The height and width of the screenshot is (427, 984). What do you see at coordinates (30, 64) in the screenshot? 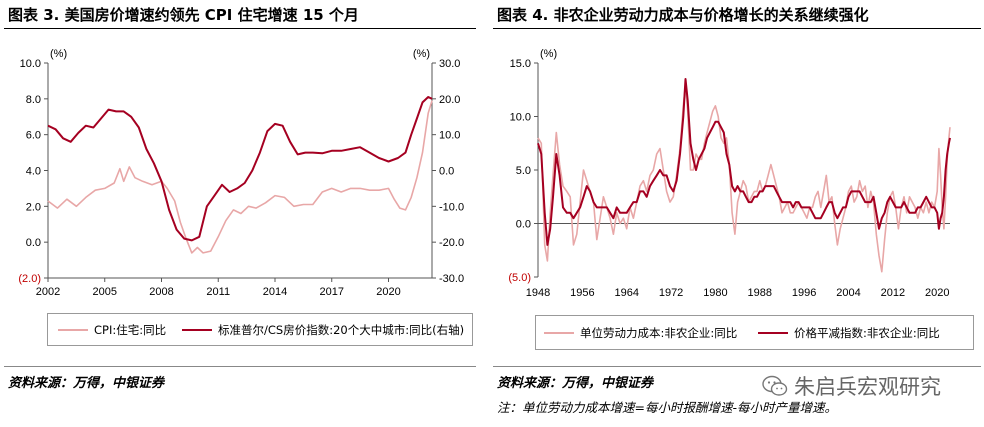
I see `left-y-tick-label: 10.0` at bounding box center [30, 64].